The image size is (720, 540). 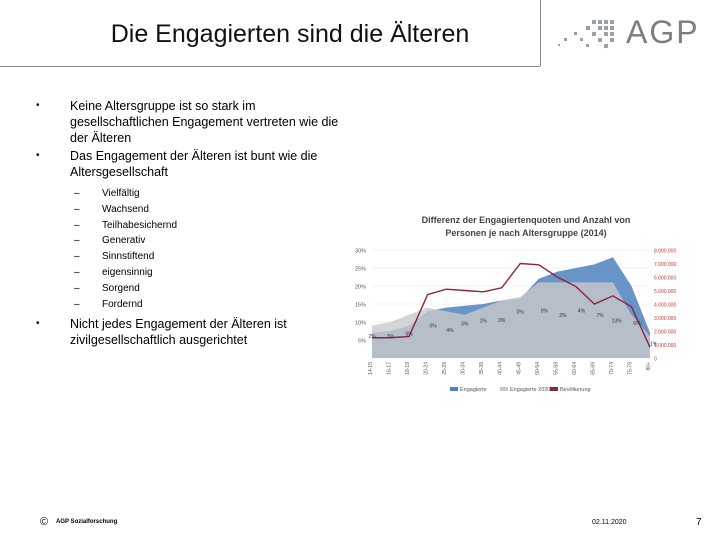 I want to click on x-tick-label: 18-19, so click(x=408, y=368).